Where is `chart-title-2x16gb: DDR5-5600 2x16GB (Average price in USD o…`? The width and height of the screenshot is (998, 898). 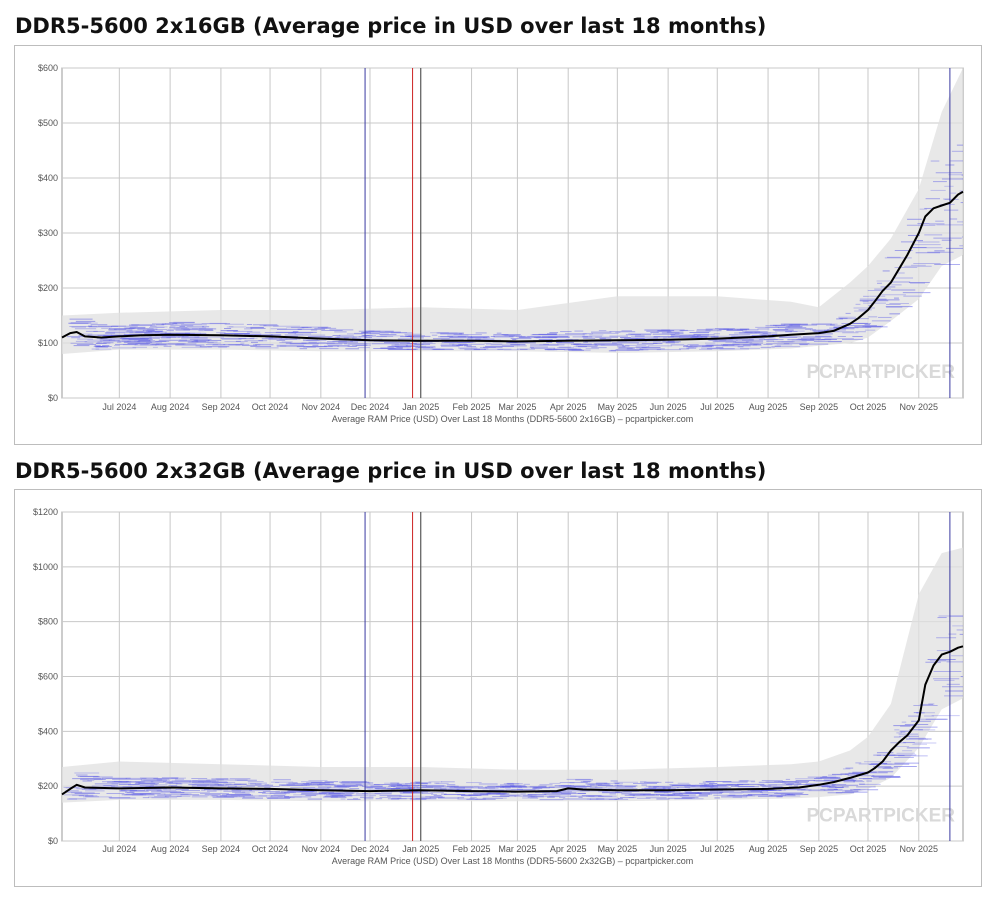 chart-title-2x16gb: DDR5-5600 2x16GB (Average price in USD o… is located at coordinates (391, 26).